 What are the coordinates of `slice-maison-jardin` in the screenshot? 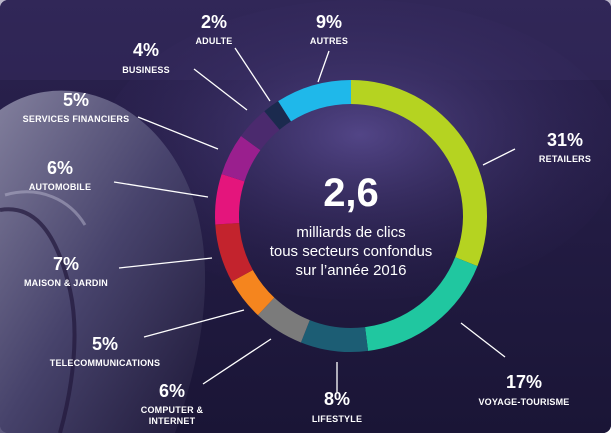 It's located at (234, 252).